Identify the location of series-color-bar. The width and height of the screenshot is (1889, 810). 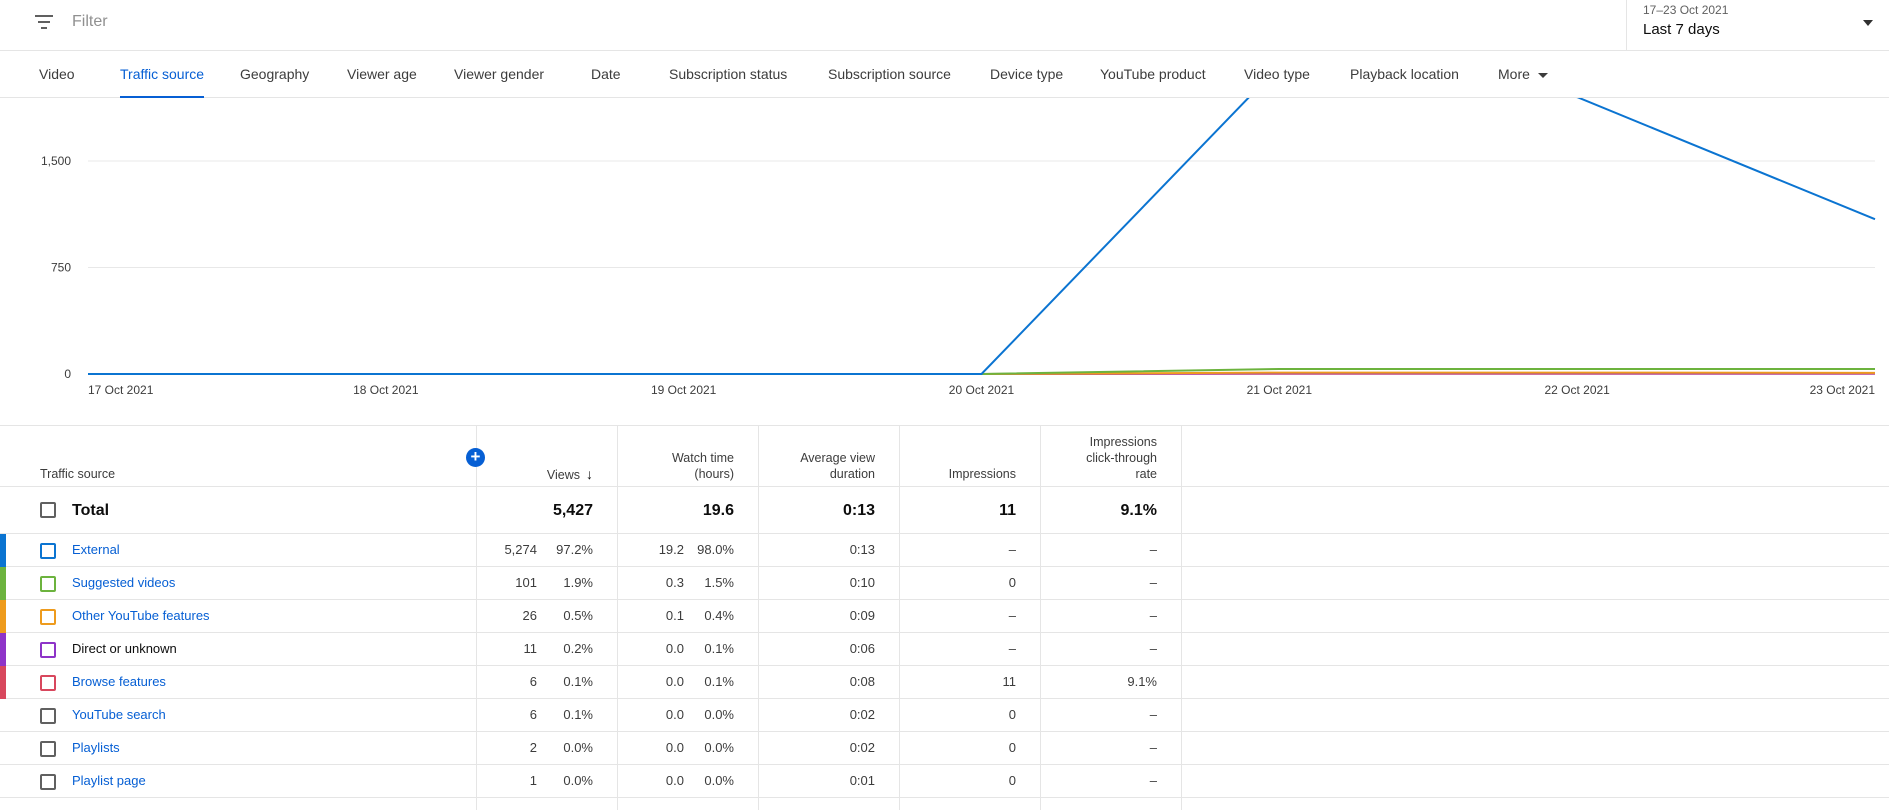
(3, 583).